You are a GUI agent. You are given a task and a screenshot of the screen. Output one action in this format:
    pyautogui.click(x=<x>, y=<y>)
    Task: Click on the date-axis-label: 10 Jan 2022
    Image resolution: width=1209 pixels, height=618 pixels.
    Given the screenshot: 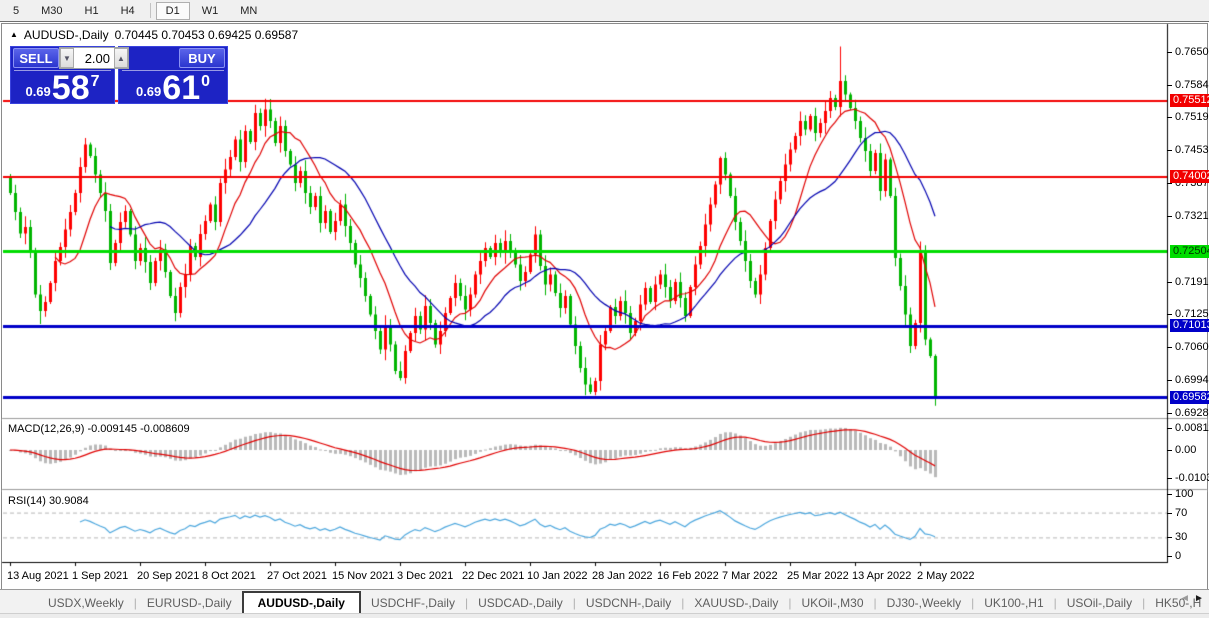 What is the action you would take?
    pyautogui.click(x=557, y=576)
    